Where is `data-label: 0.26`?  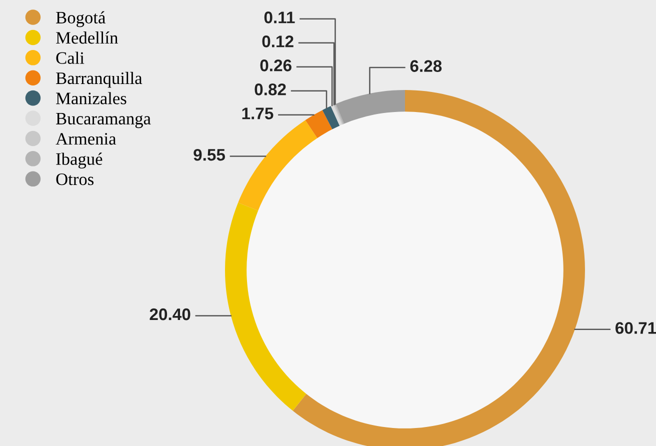 data-label: 0.26 is located at coordinates (276, 66).